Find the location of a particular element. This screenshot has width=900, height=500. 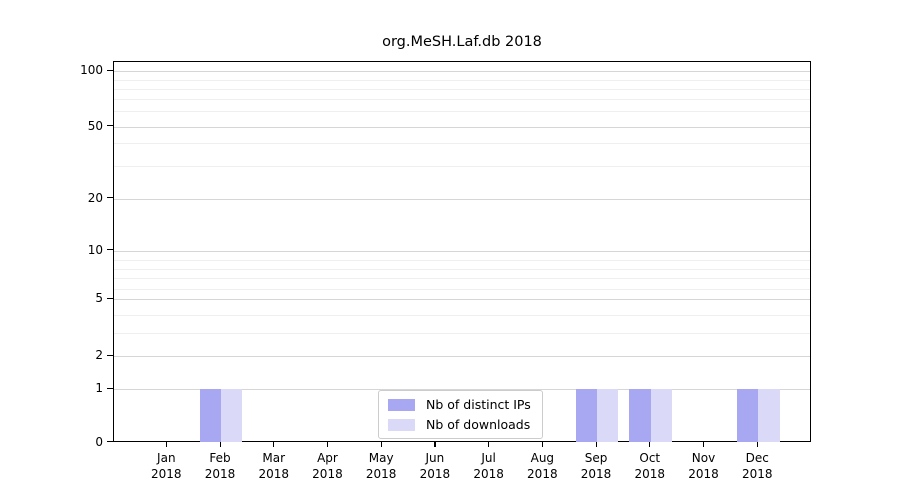

x-tick-label: Oct 2018 is located at coordinates (650, 466).